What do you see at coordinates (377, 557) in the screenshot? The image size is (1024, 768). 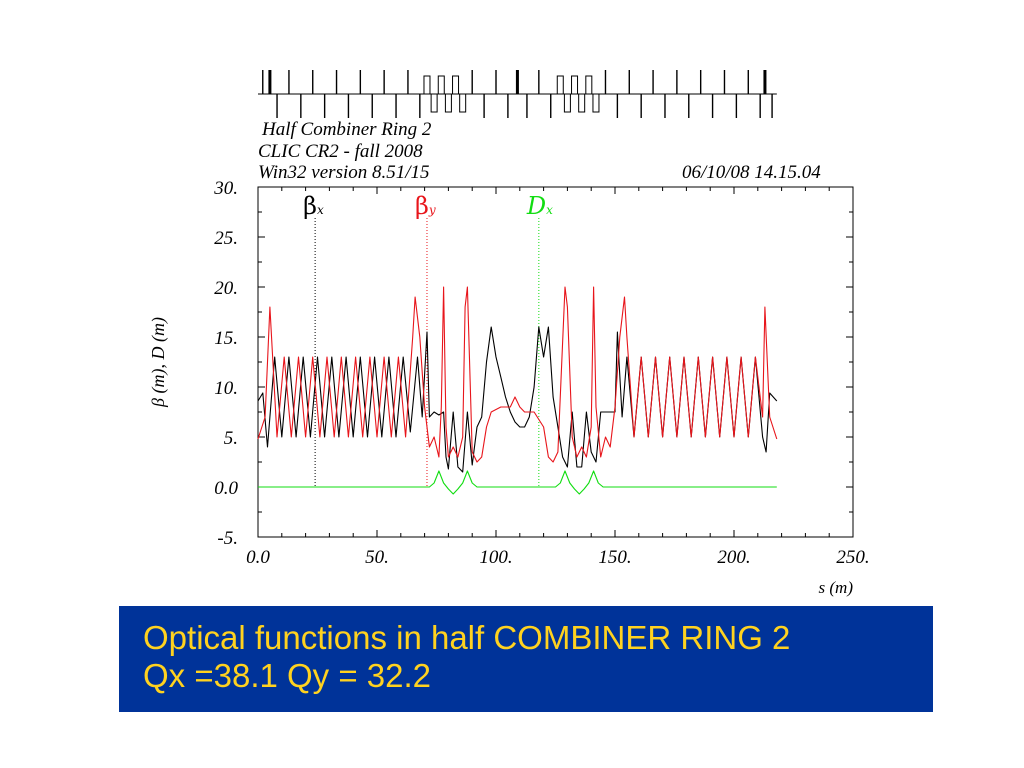 I see `x-tick-label: 50.` at bounding box center [377, 557].